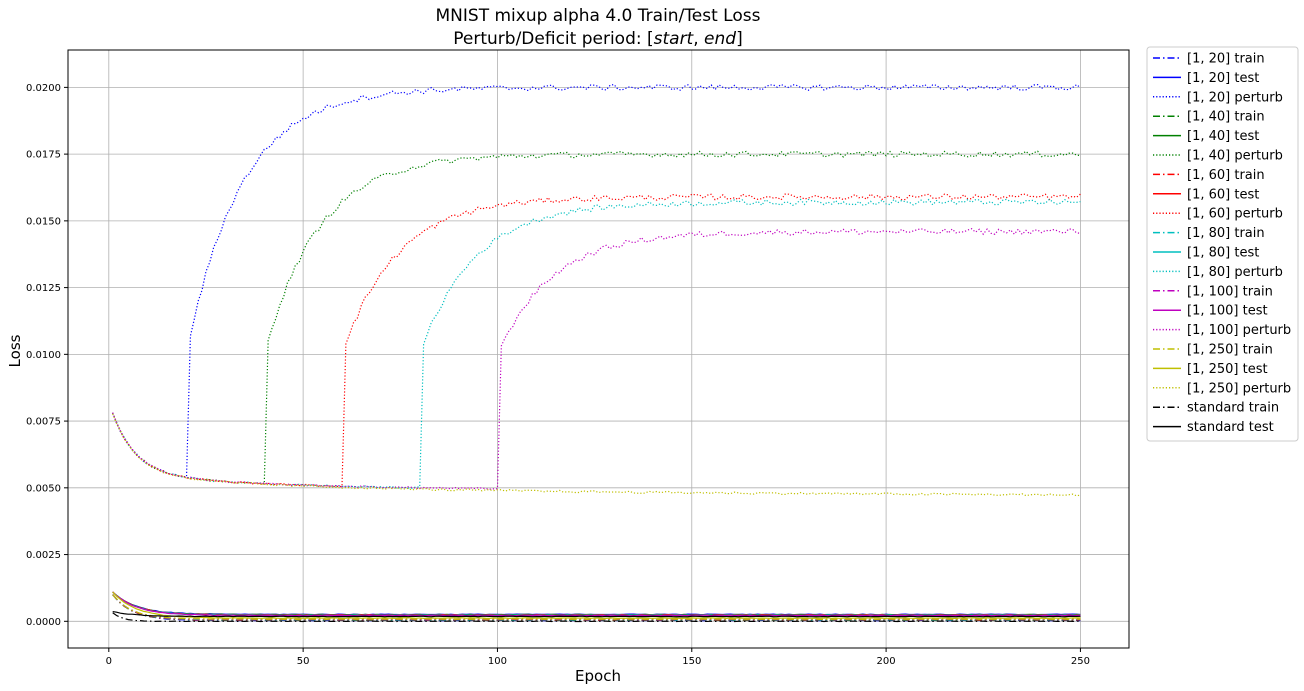 The height and width of the screenshot is (691, 1304). What do you see at coordinates (1235, 272) in the screenshot?
I see `legend-entry: [1, 80] perturb` at bounding box center [1235, 272].